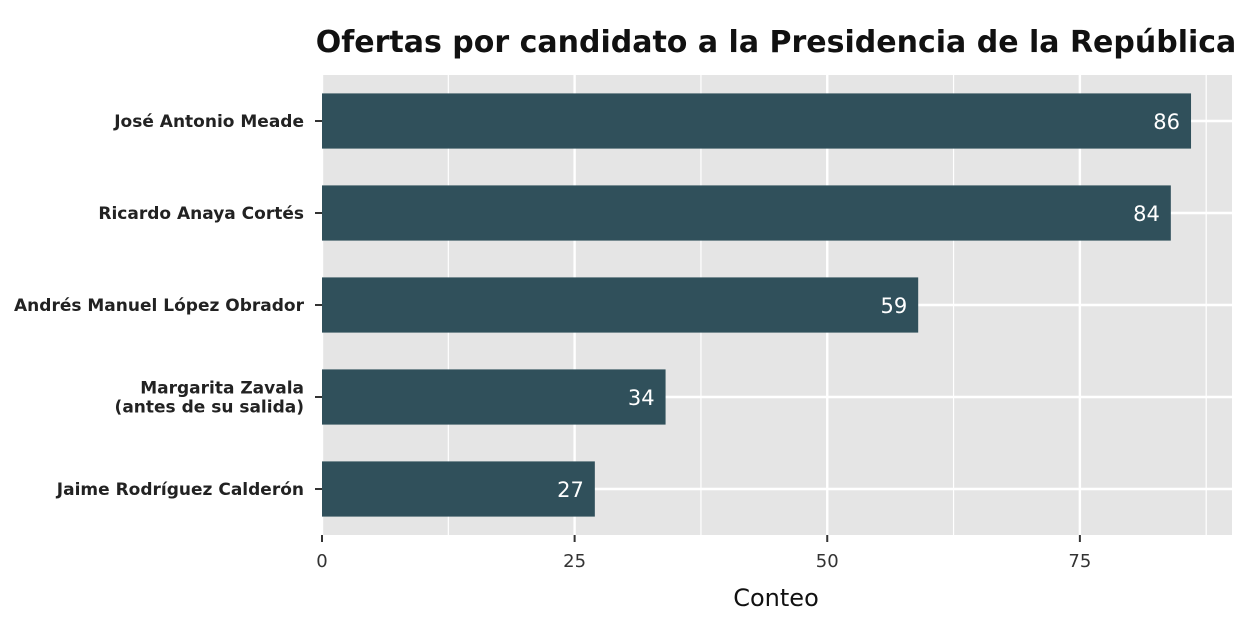  Describe the element at coordinates (574, 561) in the screenshot. I see `x-tick-label: 25` at that location.